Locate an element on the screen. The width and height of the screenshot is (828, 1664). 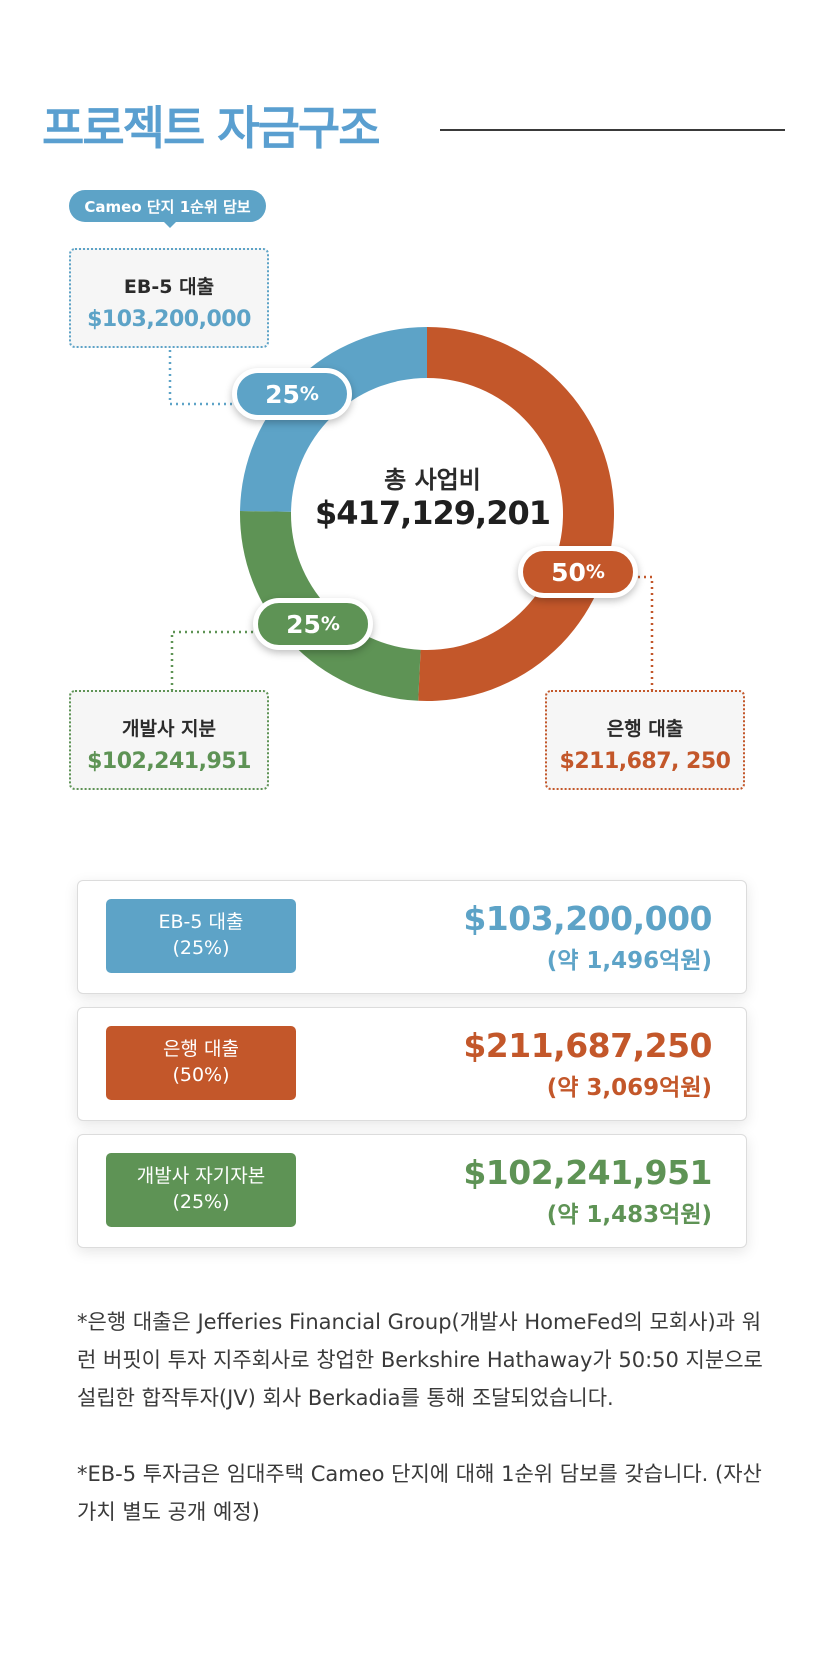
bank-percent-value: 50 is located at coordinates (568, 572).